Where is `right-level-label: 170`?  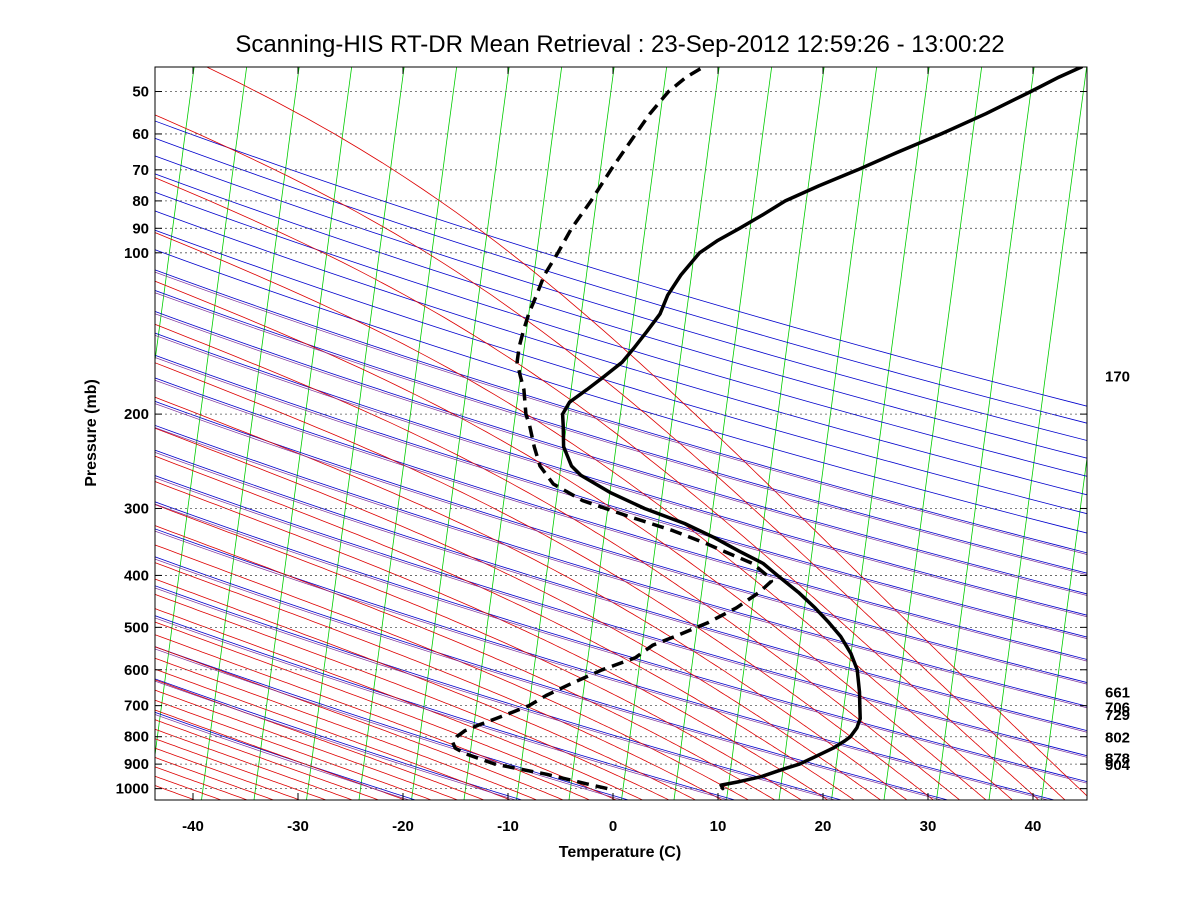
right-level-label: 170 is located at coordinates (1117, 376).